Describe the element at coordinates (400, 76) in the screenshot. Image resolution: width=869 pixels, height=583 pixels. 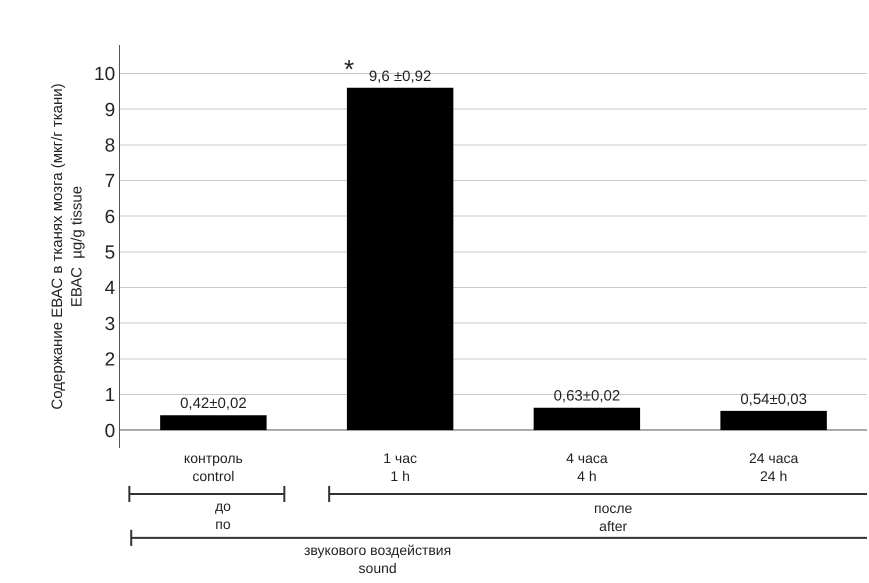
I see `data-label: 9,6 ±0,92` at that location.